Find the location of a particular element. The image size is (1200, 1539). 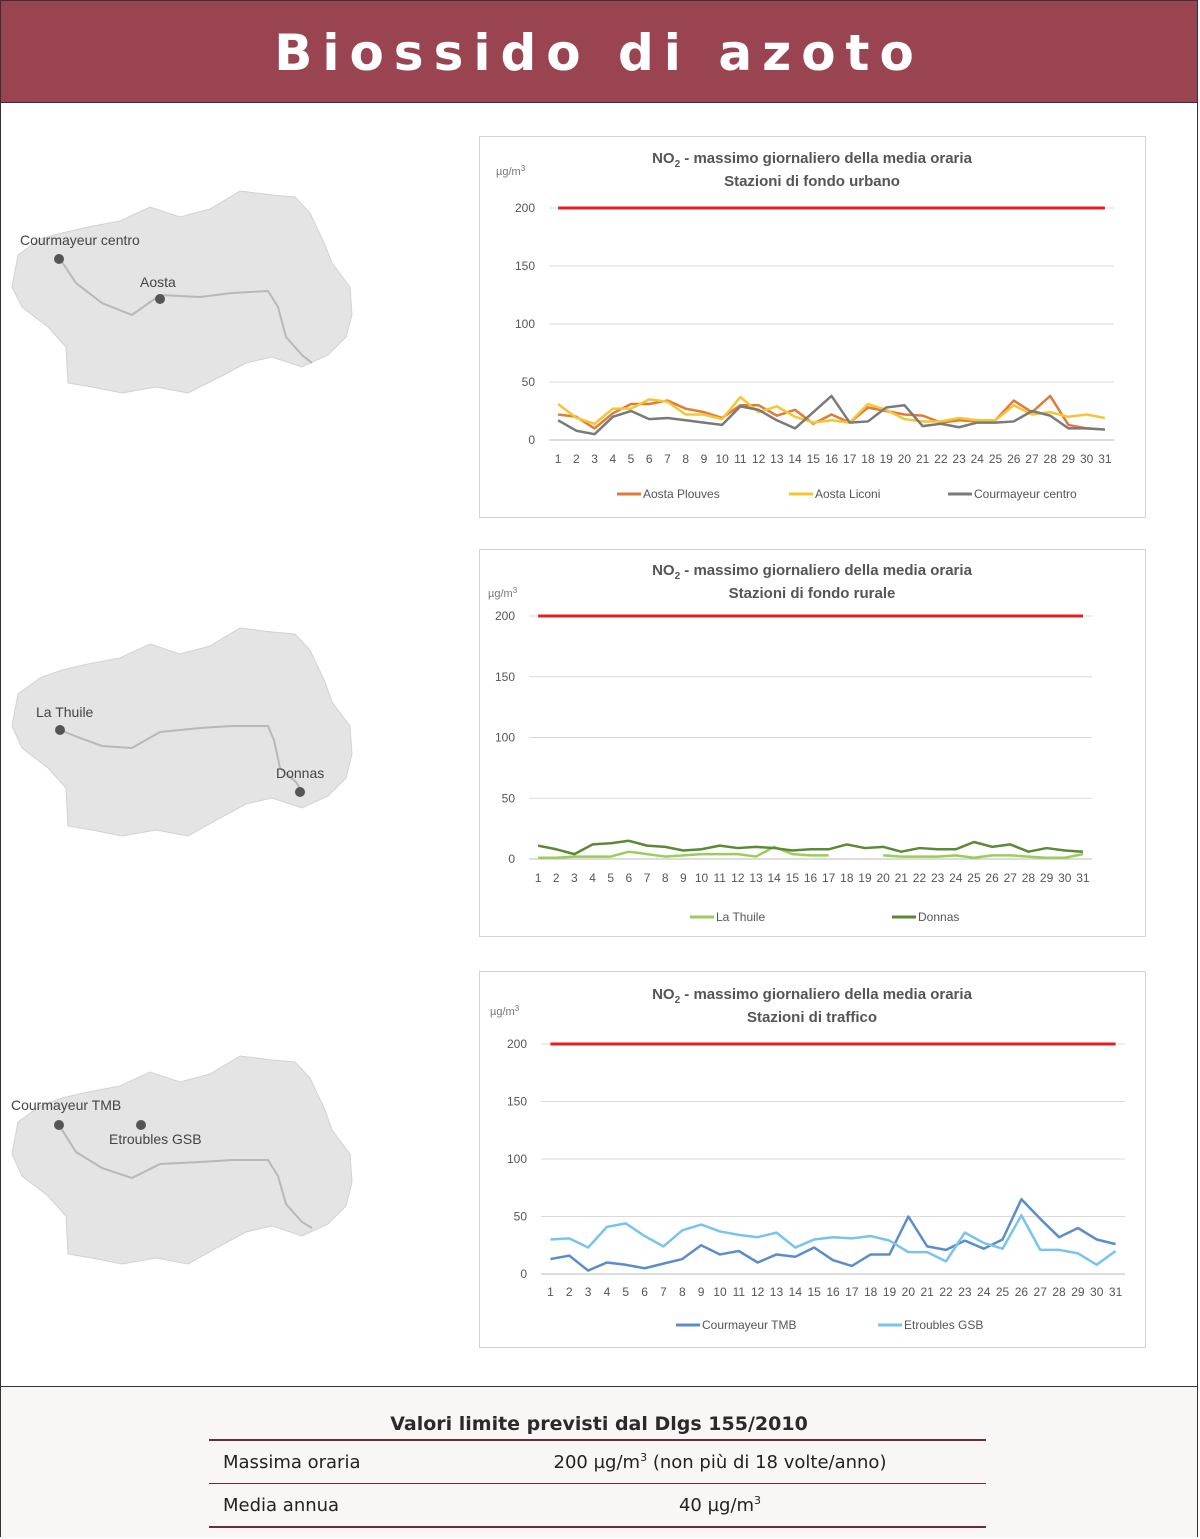

limit-label: Media annua is located at coordinates (331, 1505).